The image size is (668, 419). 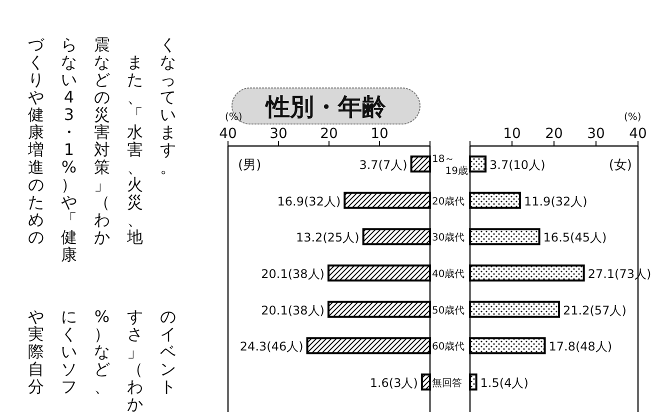 What do you see at coordinates (135, 149) in the screenshot?
I see `text: また、「水害、火災、地` at bounding box center [135, 149].